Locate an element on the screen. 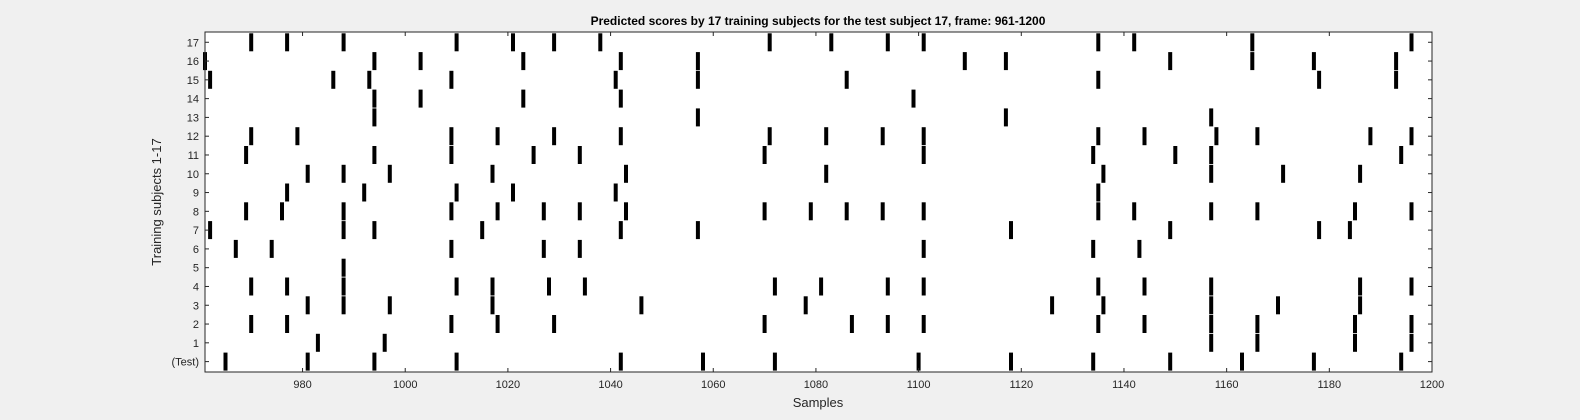 The width and height of the screenshot is (1580, 420). y-tick-label-11: 11 is located at coordinates (193, 156).